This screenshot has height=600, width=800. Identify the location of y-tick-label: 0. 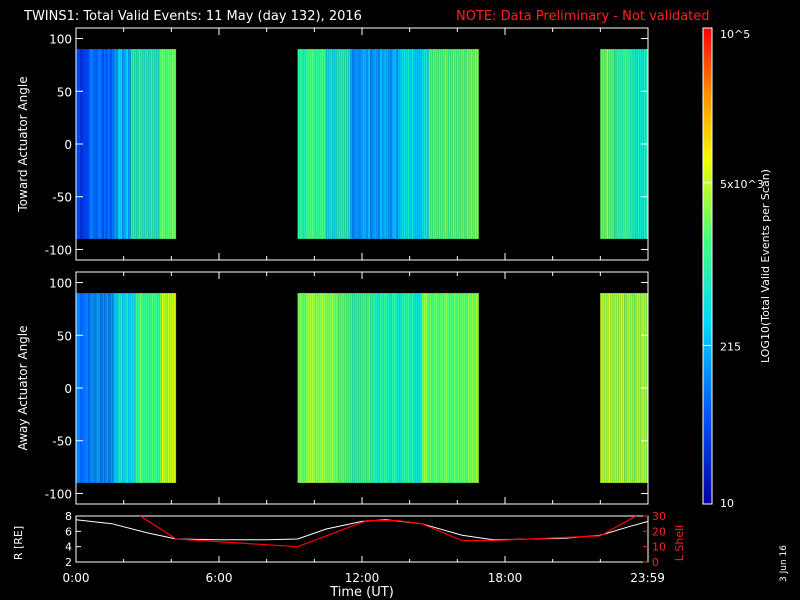
(68, 145).